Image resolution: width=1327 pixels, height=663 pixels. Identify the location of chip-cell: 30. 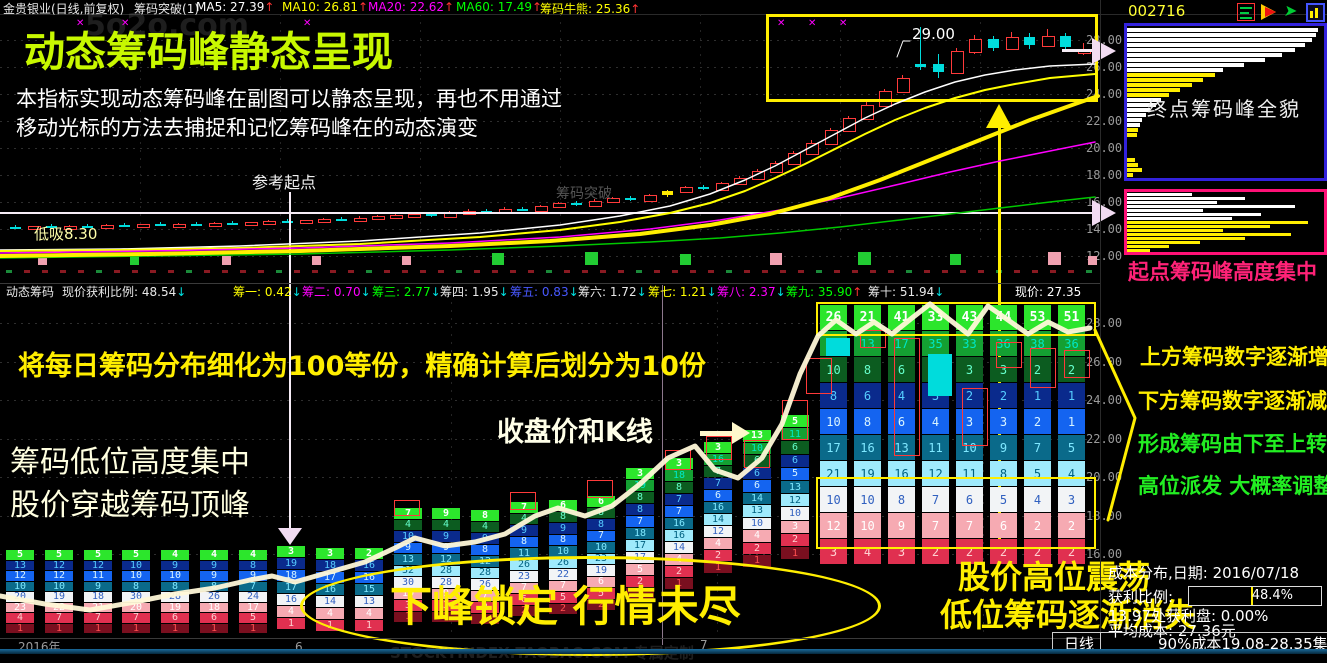
(136, 596).